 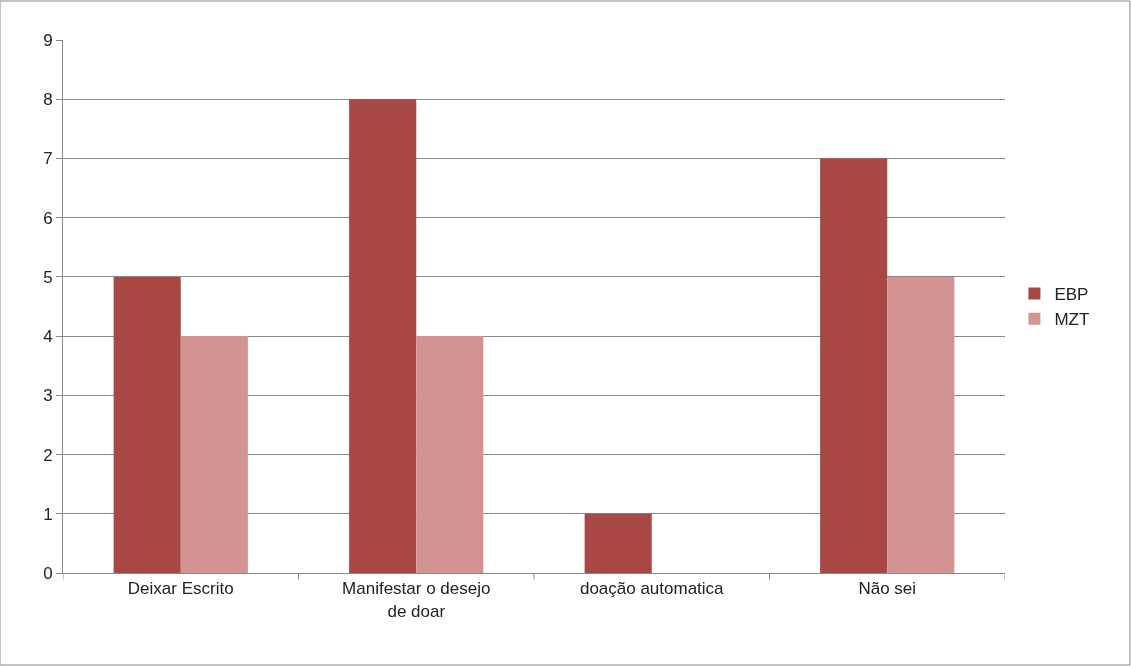 What do you see at coordinates (48, 277) in the screenshot?
I see `y-tick-label: 5` at bounding box center [48, 277].